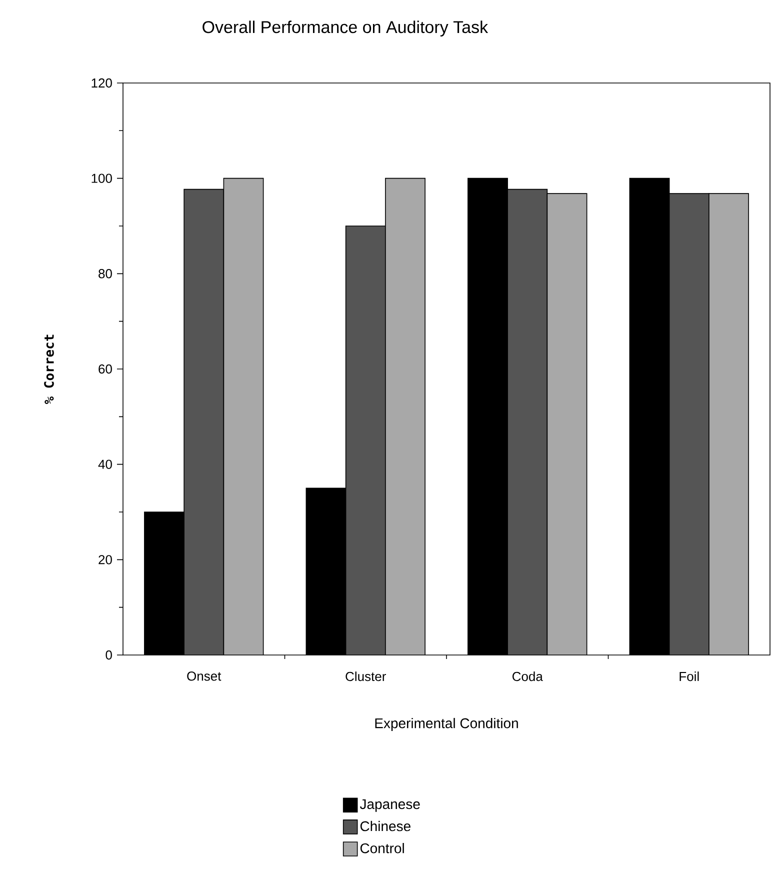 The height and width of the screenshot is (894, 772). Describe the element at coordinates (689, 677) in the screenshot. I see `x-tick-label: Foil` at that location.